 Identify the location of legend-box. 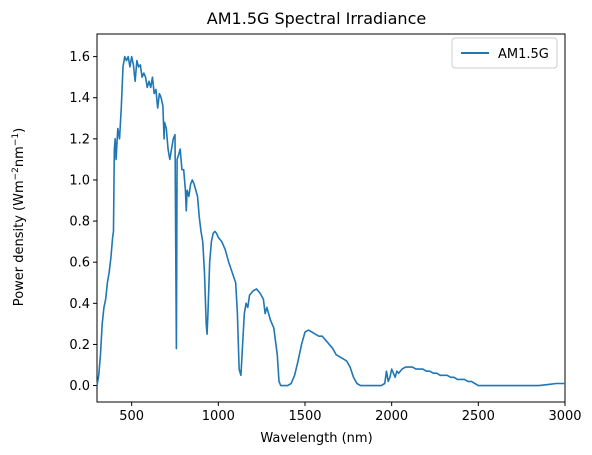
(504, 53).